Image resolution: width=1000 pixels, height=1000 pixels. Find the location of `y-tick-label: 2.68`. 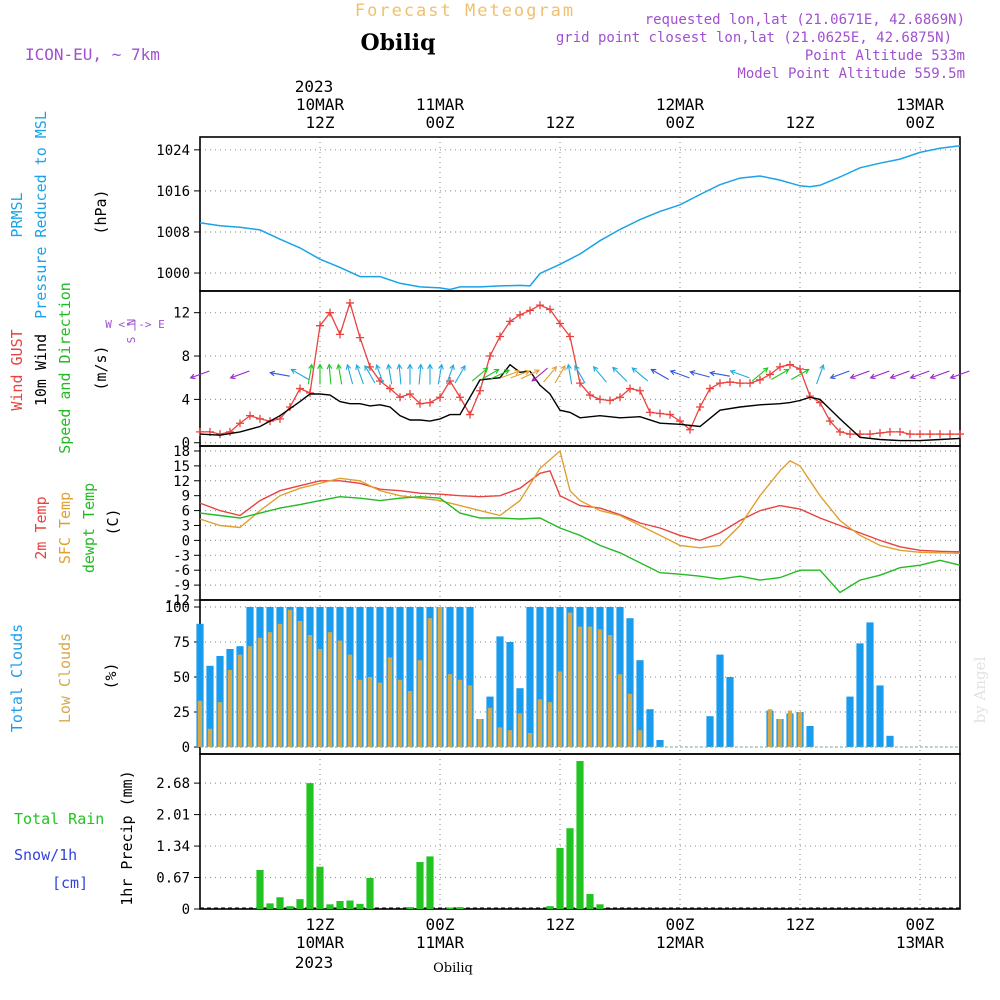

y-tick-label: 2.68 is located at coordinates (173, 784).